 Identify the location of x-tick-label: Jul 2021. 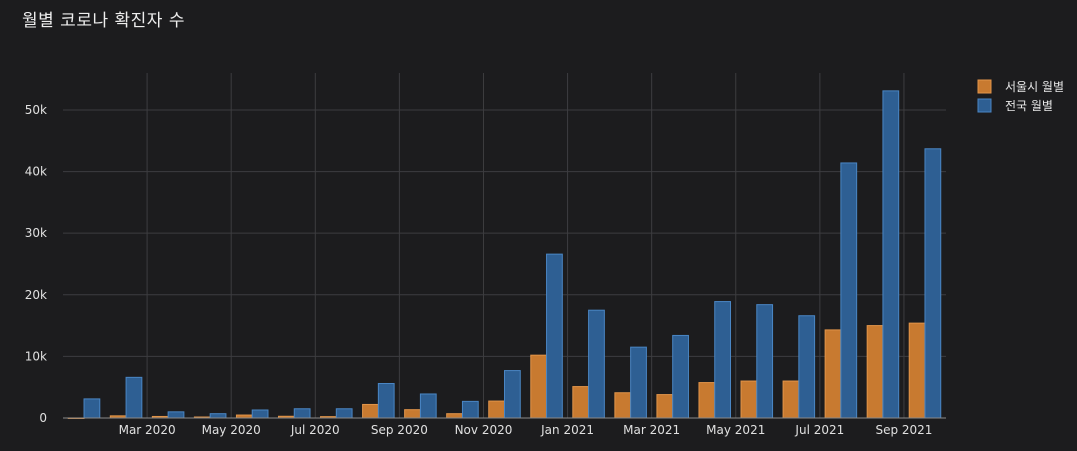
(819, 430).